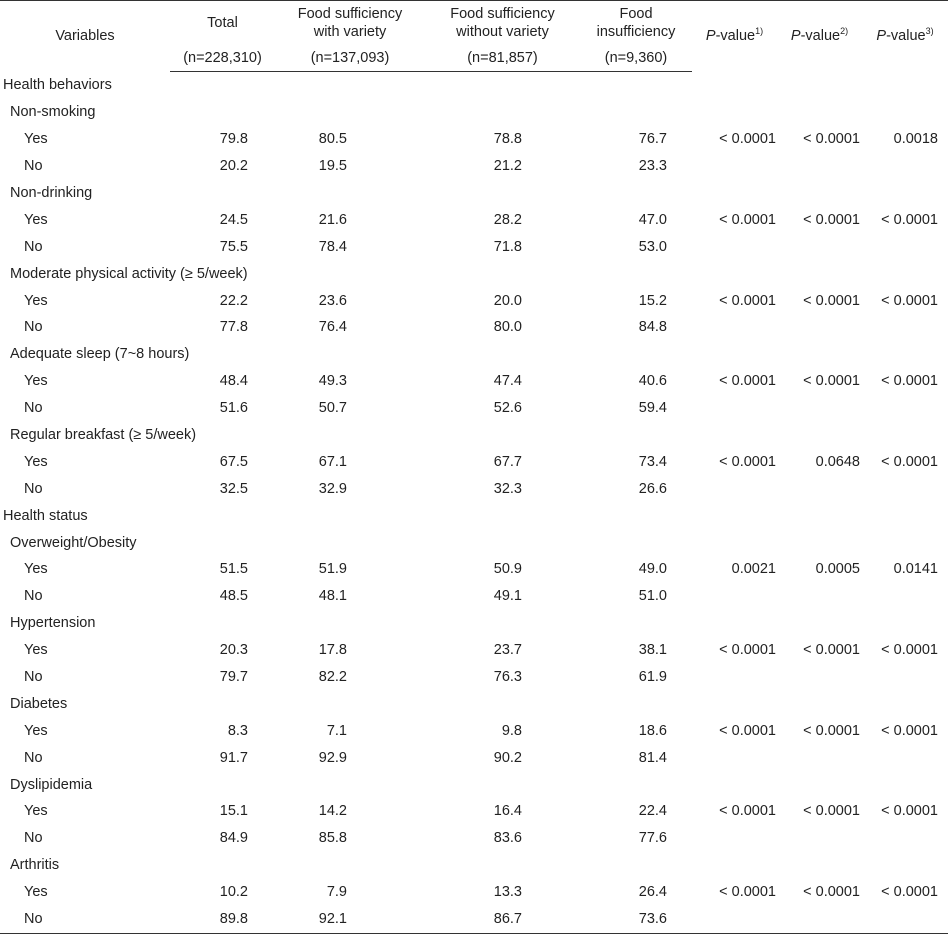 The image size is (948, 939). I want to click on section-row: Health behaviors, so click(474, 85).